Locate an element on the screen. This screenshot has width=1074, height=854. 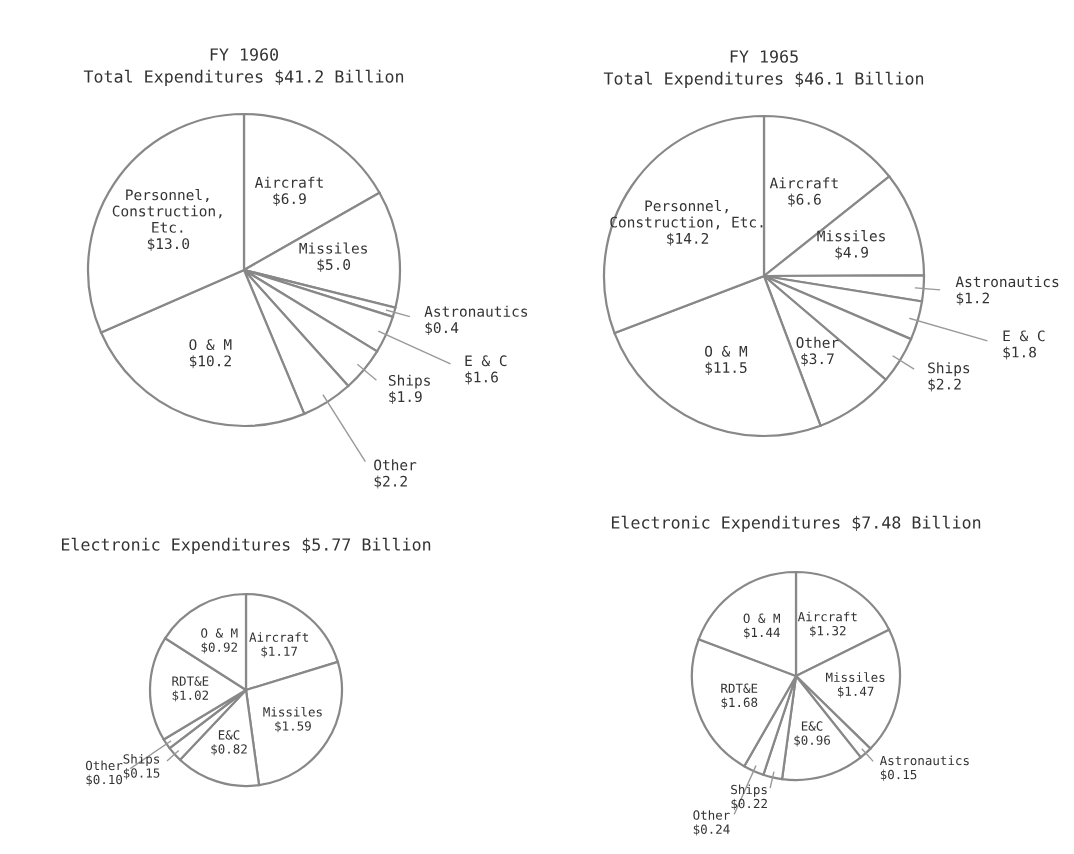
chart-subtitle: Total Expenditures $41.2 Billion is located at coordinates (243, 77).